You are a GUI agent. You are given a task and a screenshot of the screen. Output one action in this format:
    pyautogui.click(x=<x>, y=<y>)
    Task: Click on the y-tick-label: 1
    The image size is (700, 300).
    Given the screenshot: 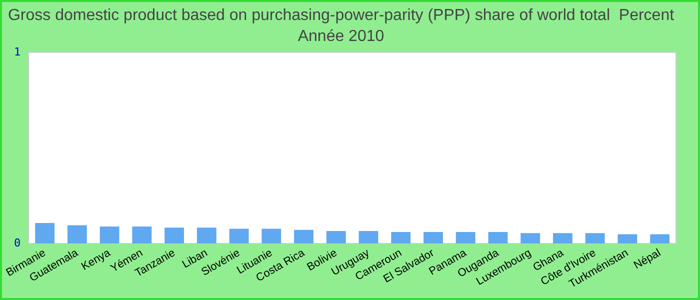 What is the action you would take?
    pyautogui.click(x=17, y=51)
    